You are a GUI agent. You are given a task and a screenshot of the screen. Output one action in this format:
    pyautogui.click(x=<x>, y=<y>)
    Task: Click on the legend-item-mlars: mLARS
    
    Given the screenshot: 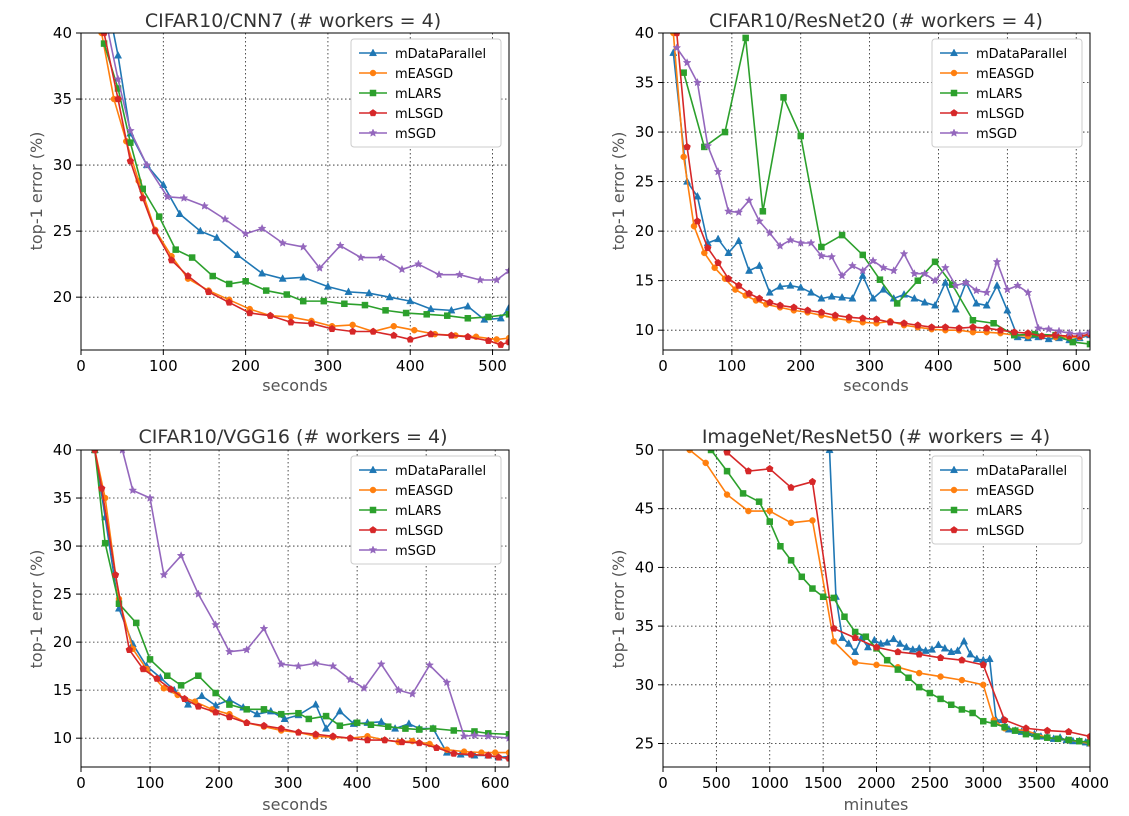 What is the action you would take?
    pyautogui.click(x=981, y=94)
    